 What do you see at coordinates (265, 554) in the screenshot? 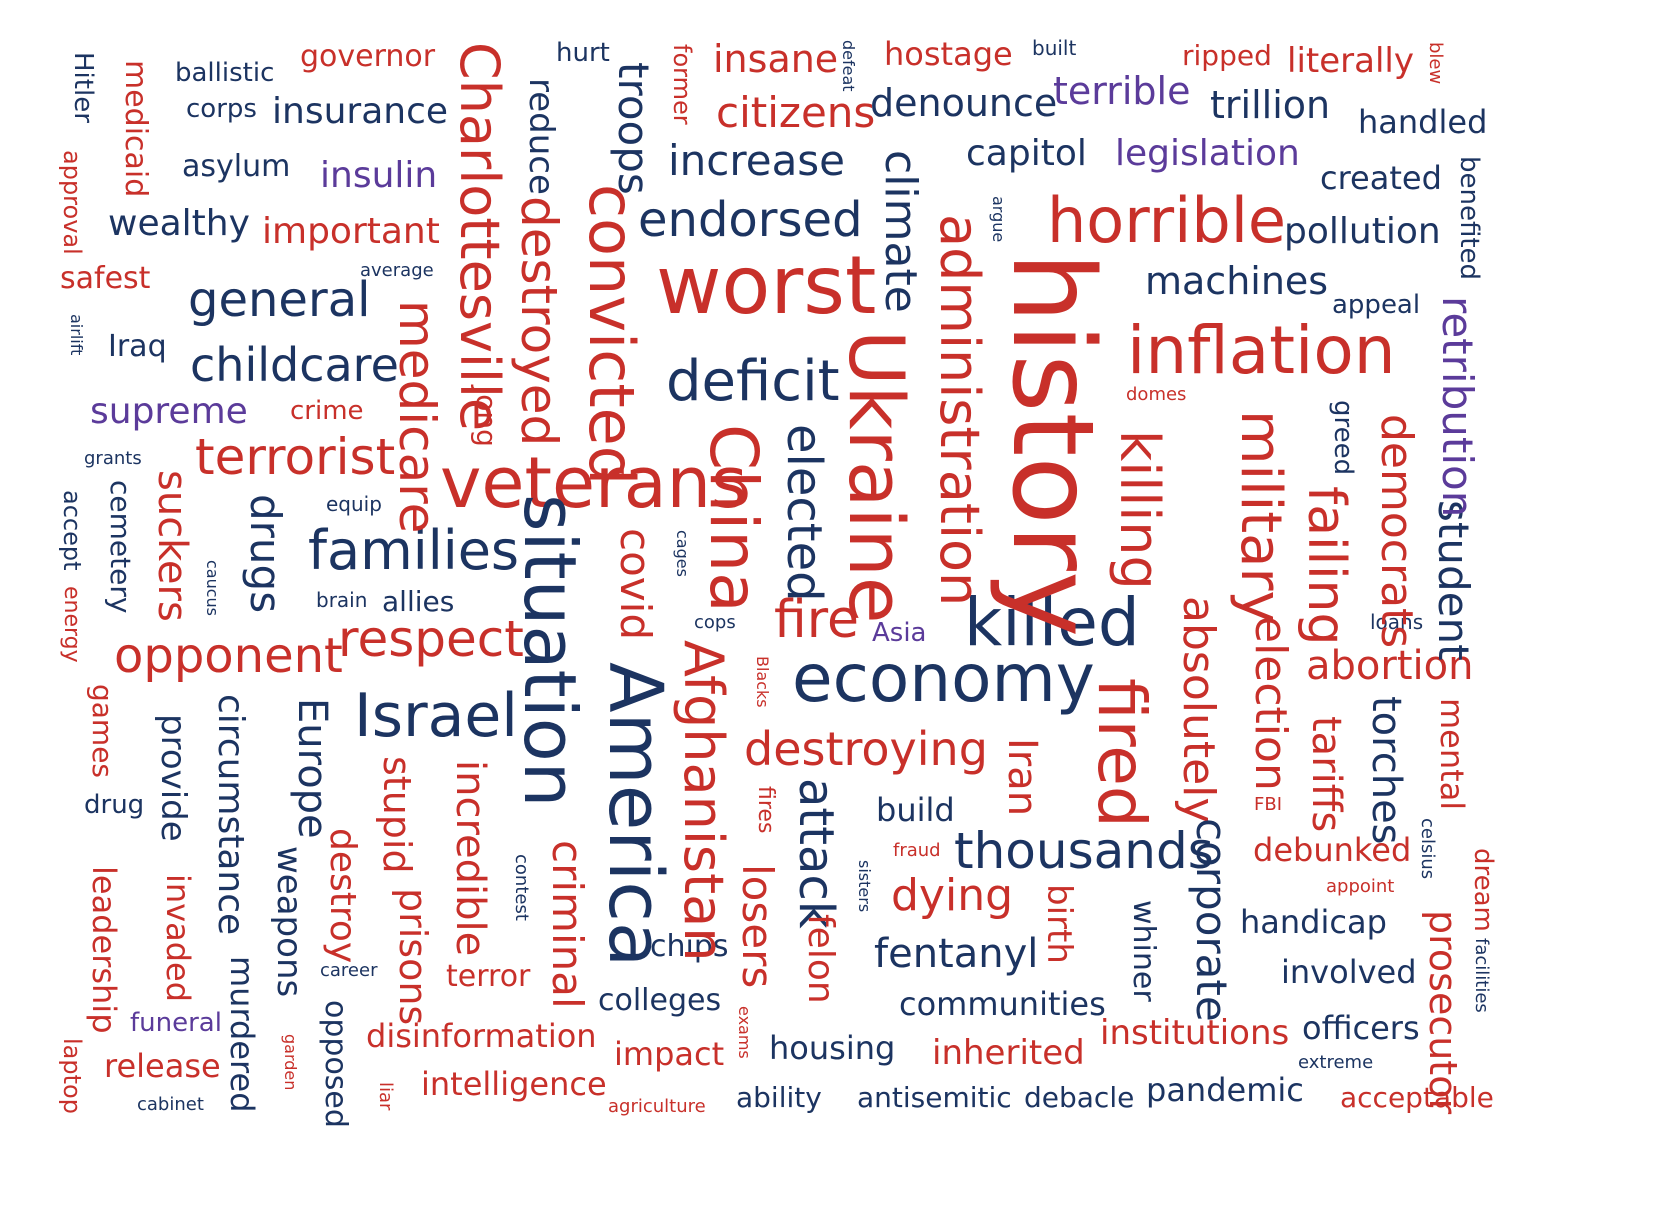
I see `word-drugs: drugs` at bounding box center [265, 554].